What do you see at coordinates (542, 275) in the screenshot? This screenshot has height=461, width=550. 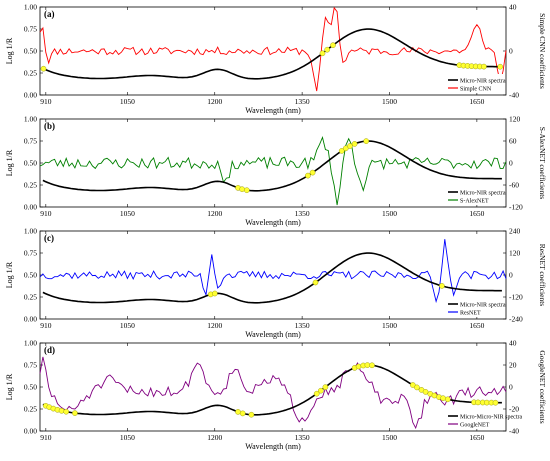 I see `y-axis-label-right: ResNET coefficients` at bounding box center [542, 275].